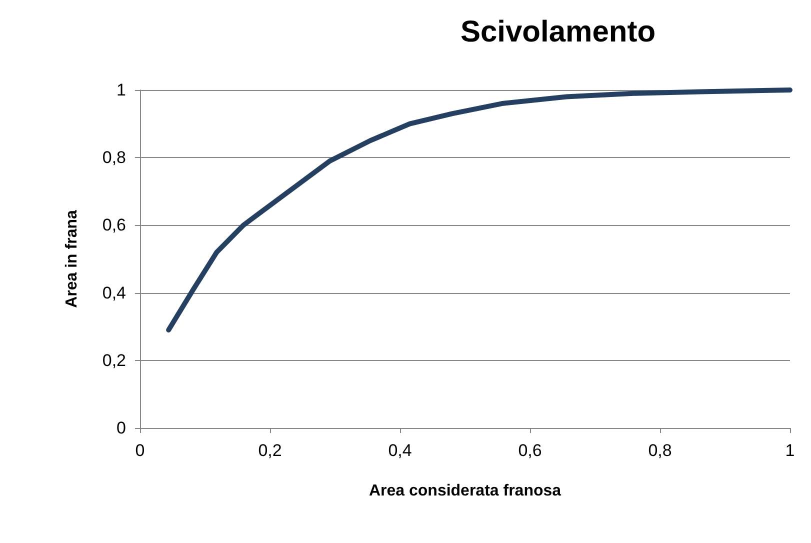 This screenshot has width=811, height=543. Describe the element at coordinates (121, 90) in the screenshot. I see `y-tick-label: 1` at that location.